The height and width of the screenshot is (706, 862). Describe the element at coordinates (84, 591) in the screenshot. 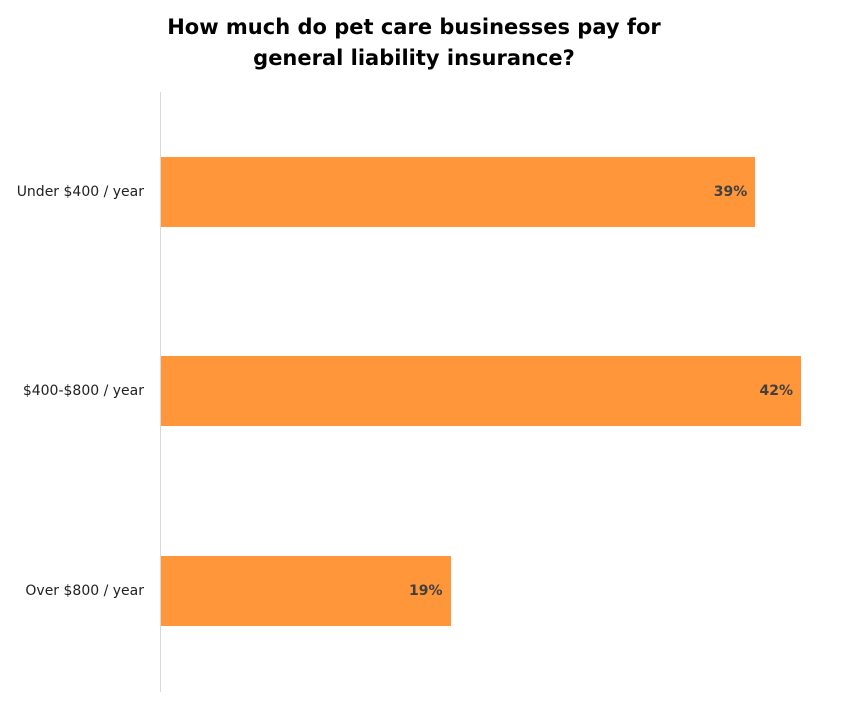

I see `category-label: Over $800 / year` at that location.